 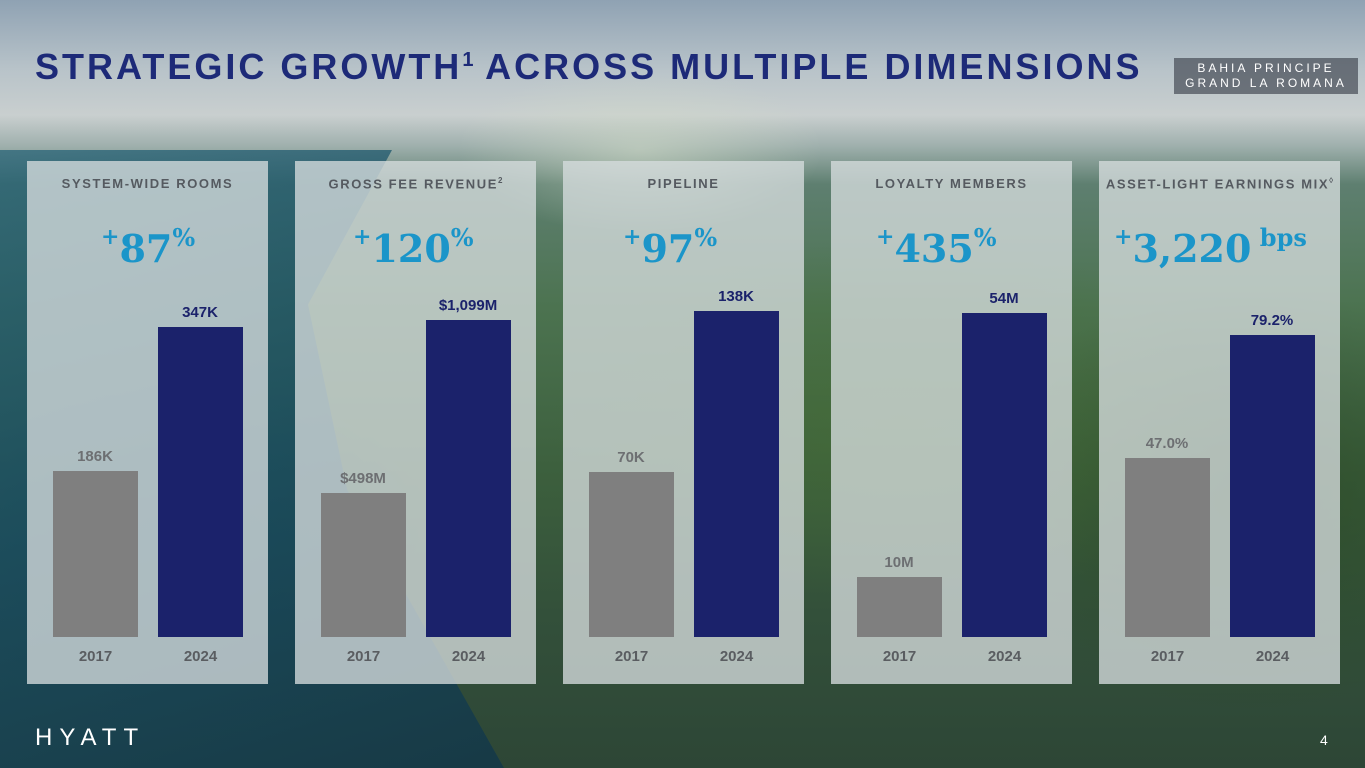 I want to click on panel-title-text: LOYALTY MEMBERS, so click(x=951, y=183).